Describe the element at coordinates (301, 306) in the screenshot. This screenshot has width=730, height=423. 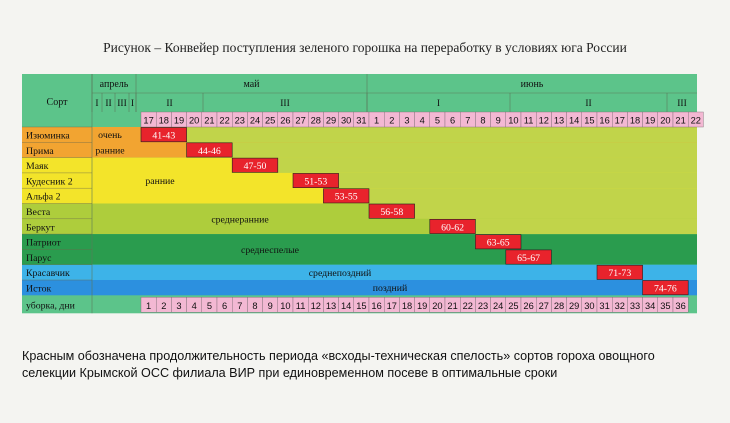
I see `harvest-day: 11` at that location.